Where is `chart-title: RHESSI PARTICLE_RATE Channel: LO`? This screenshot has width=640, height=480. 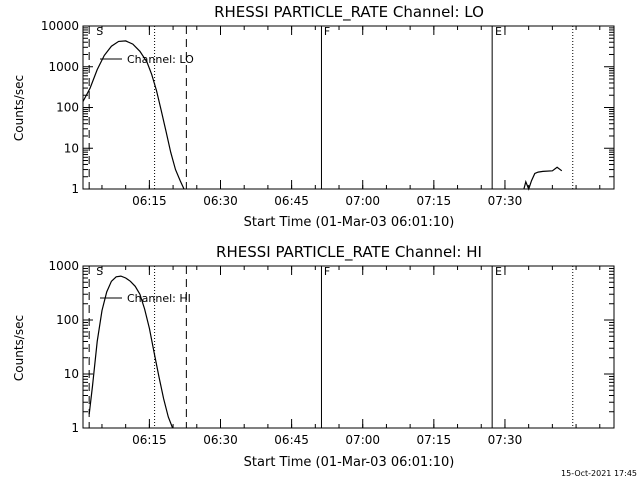 chart-title: RHESSI PARTICLE_RATE Channel: LO is located at coordinates (349, 12).